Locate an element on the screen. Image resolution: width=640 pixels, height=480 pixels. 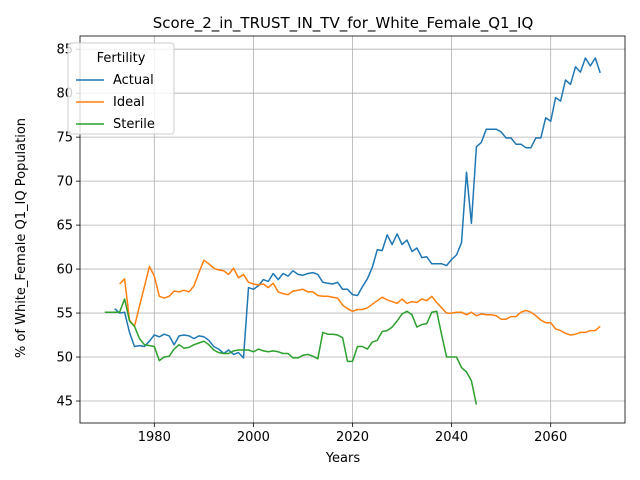
legend-label-actual: Actual is located at coordinates (133, 80).